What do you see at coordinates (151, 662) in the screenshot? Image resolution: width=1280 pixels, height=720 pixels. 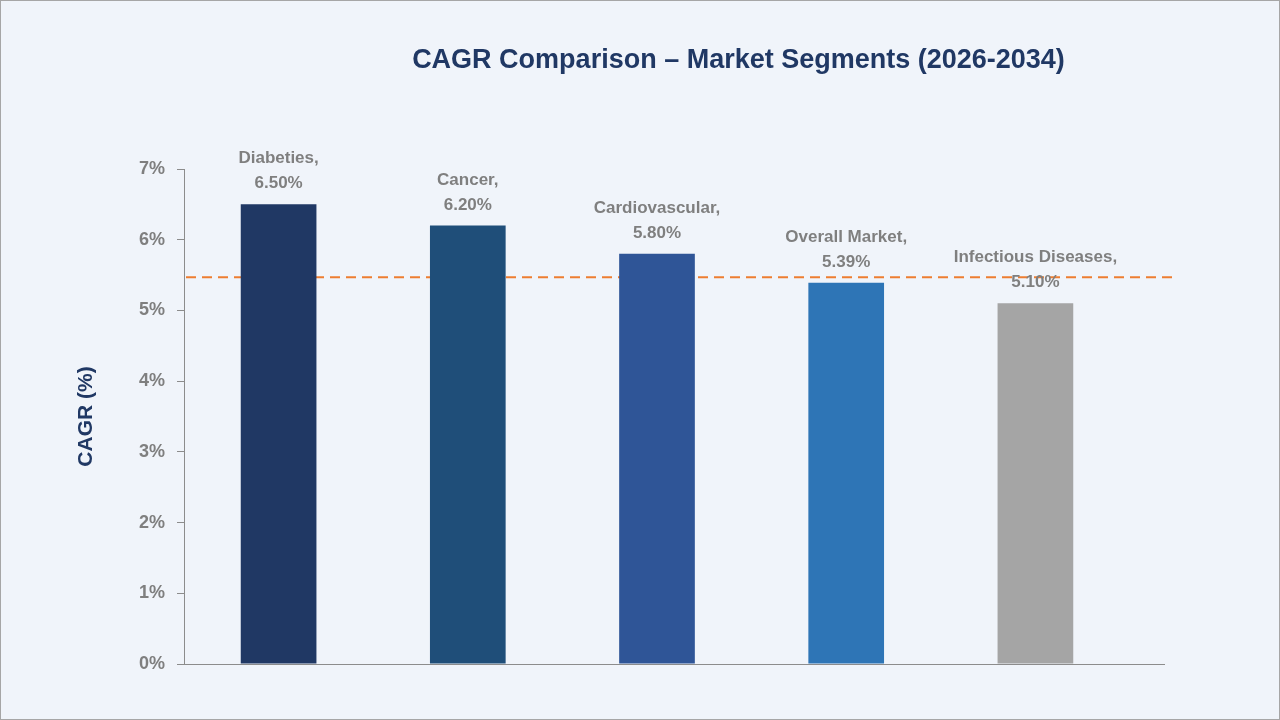 I see `y-tick-label: 0%` at bounding box center [151, 662].